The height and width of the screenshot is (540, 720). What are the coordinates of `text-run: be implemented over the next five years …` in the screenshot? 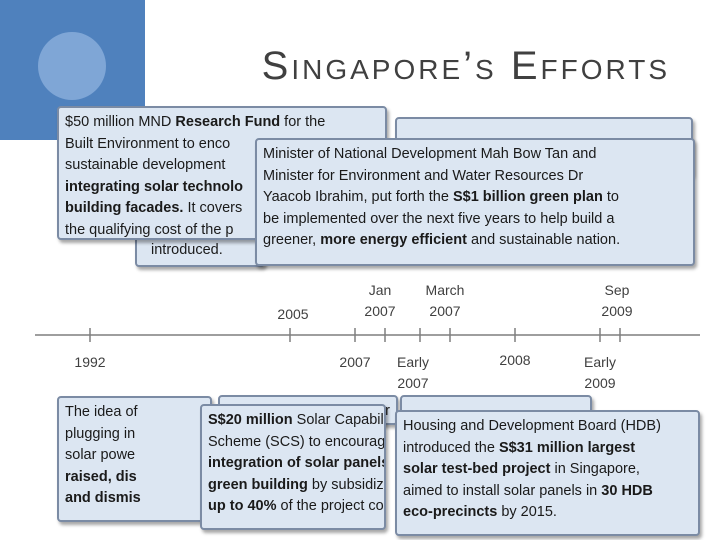 It's located at (439, 218).